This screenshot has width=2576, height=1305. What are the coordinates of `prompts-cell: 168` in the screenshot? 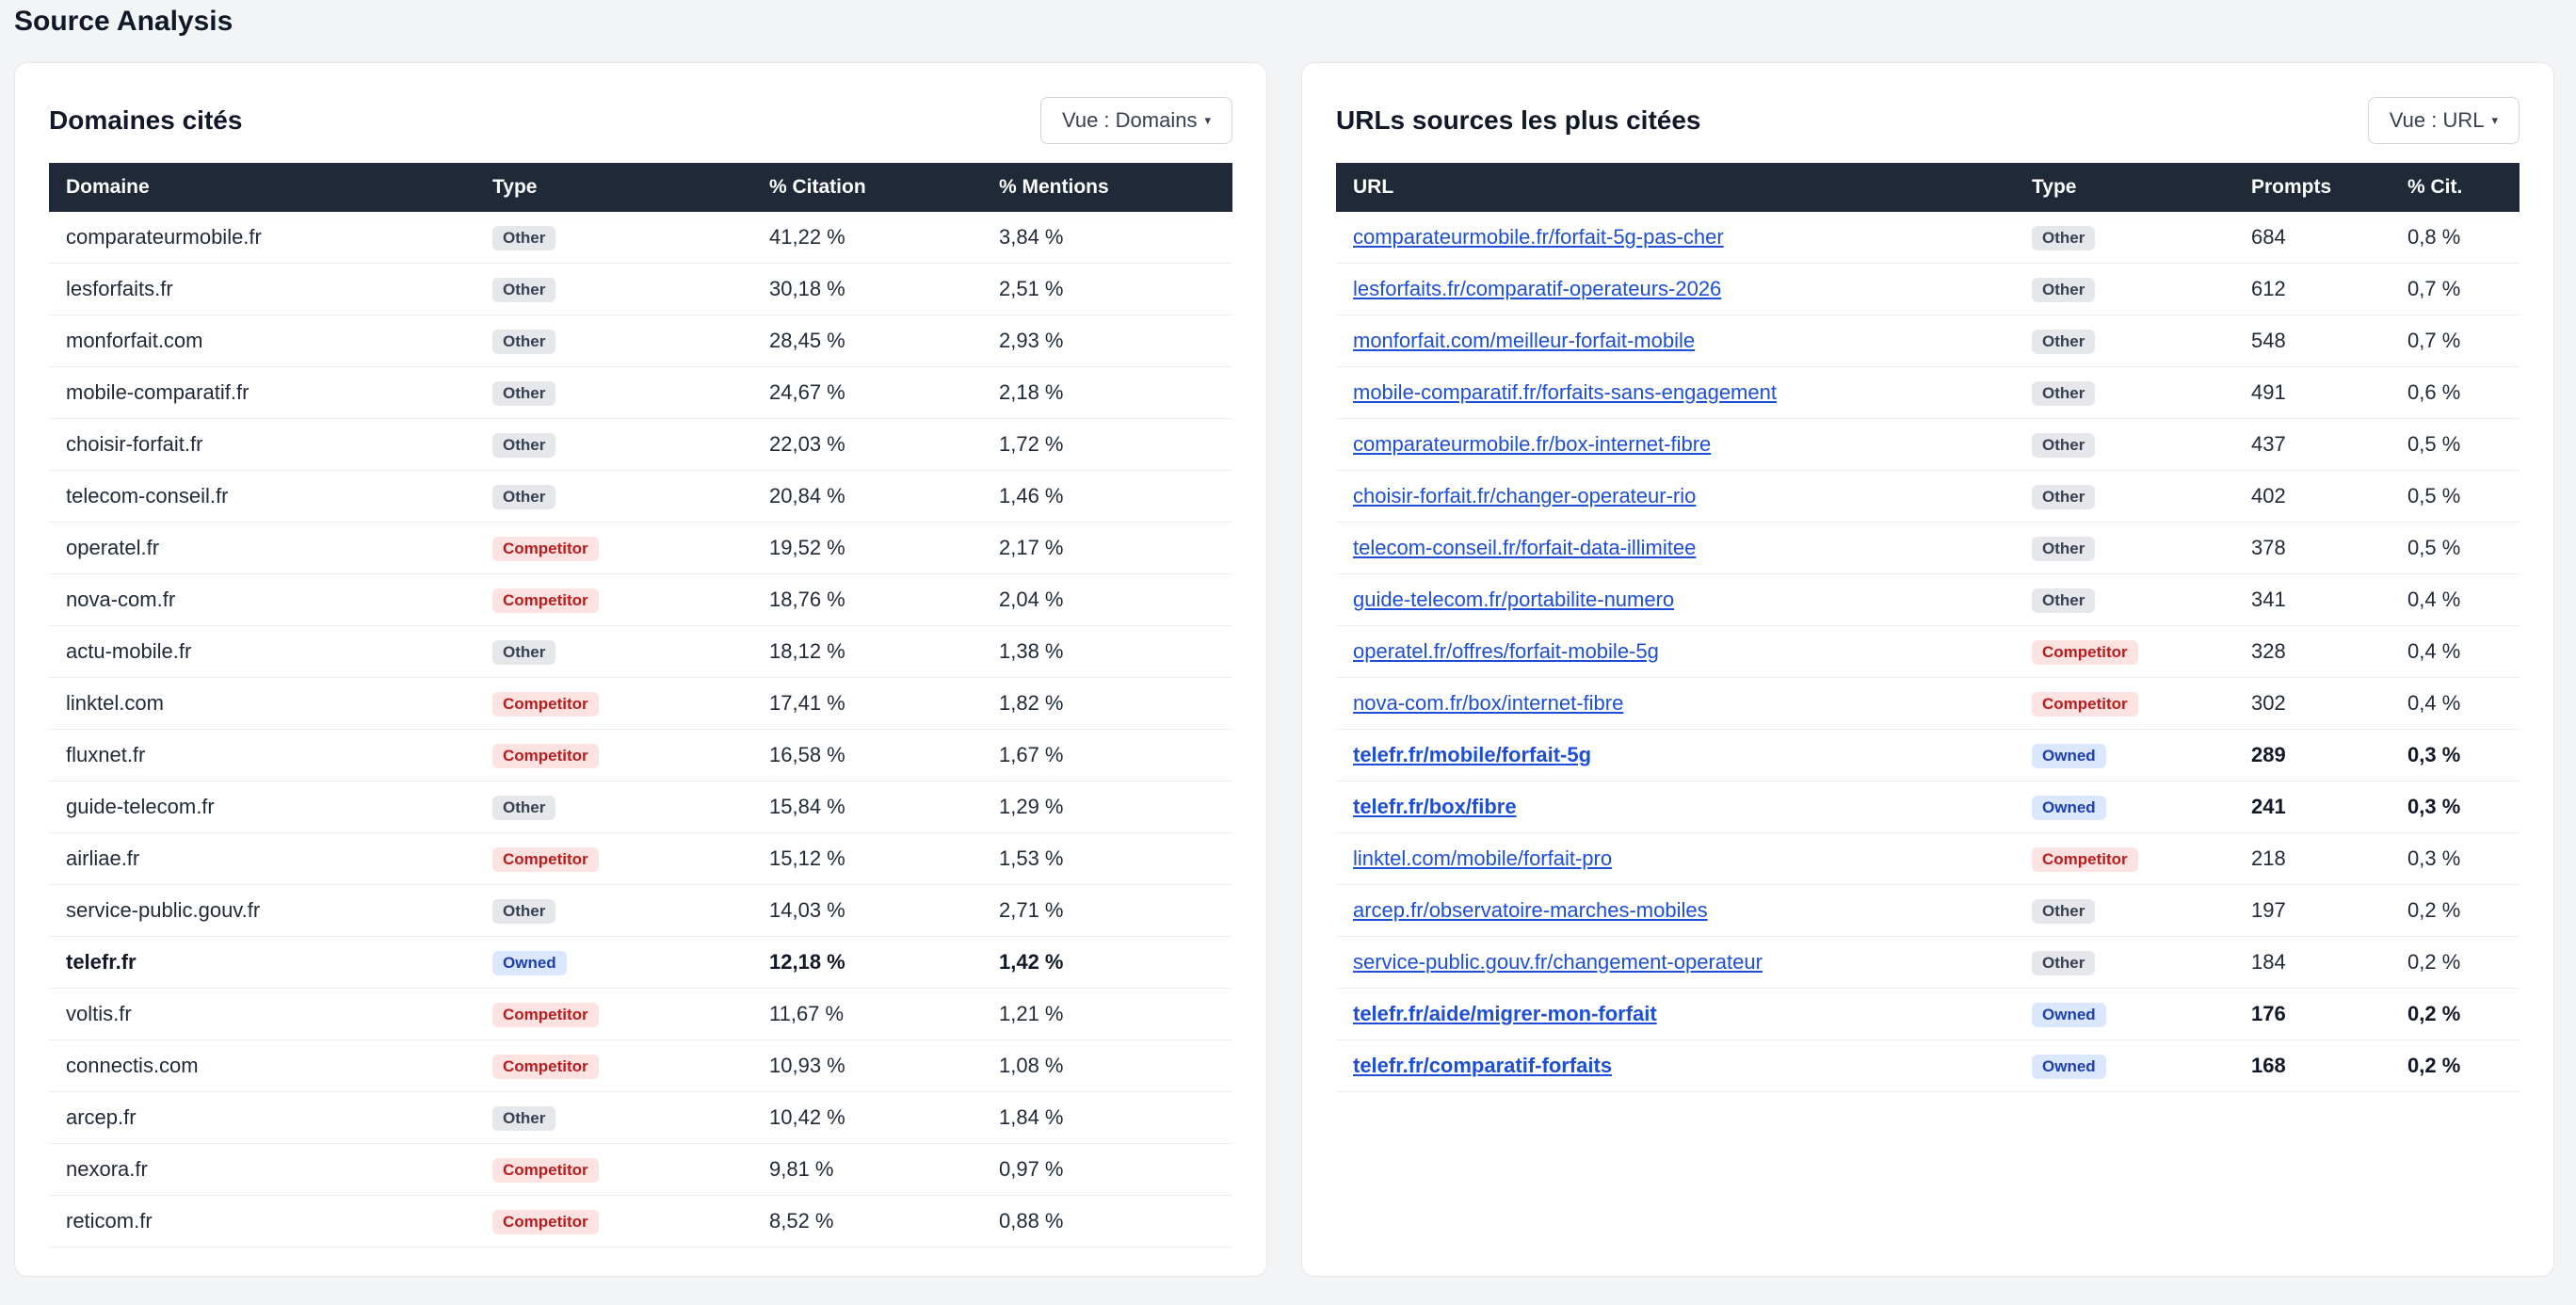 It's located at (2312, 1065).